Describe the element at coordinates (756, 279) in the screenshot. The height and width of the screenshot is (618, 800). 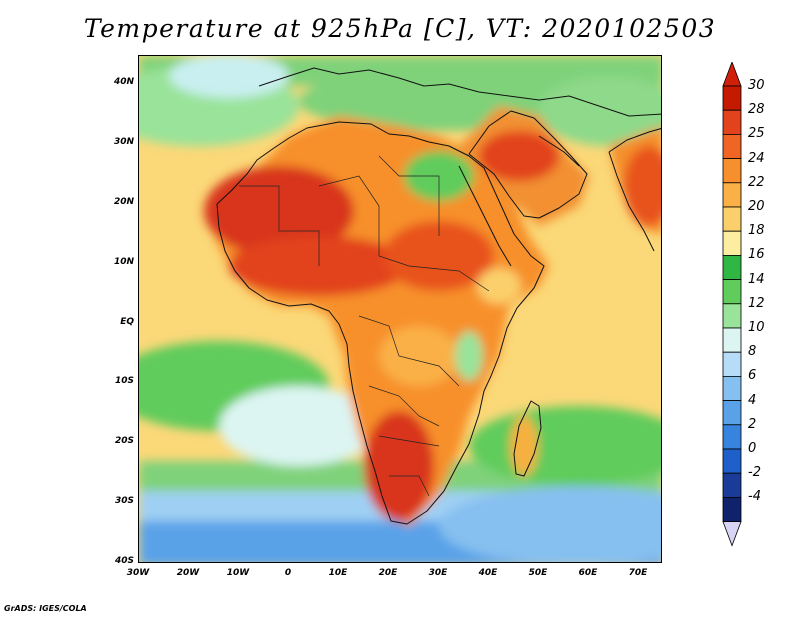
I see `colorbar-label: 14` at that location.